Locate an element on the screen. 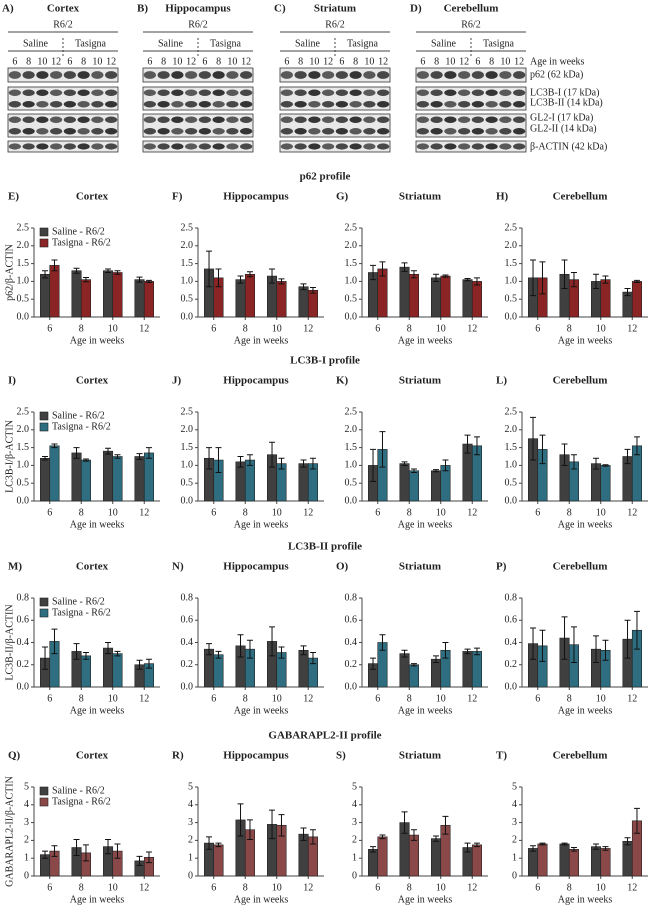 The width and height of the screenshot is (650, 908). y-tick-label: 0.5 is located at coordinates (23, 298).